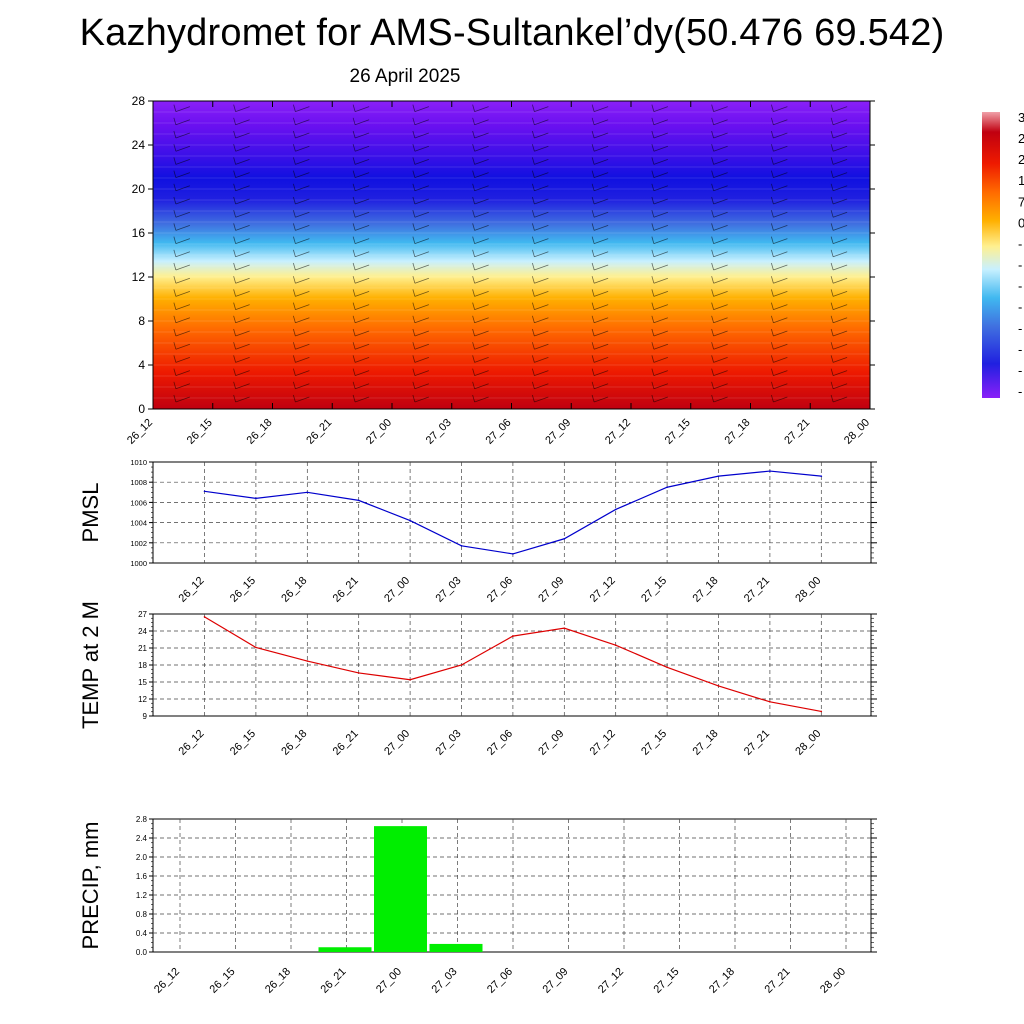 The height and width of the screenshot is (1024, 1024). I want to click on ytick-label: 12, so click(142, 699).